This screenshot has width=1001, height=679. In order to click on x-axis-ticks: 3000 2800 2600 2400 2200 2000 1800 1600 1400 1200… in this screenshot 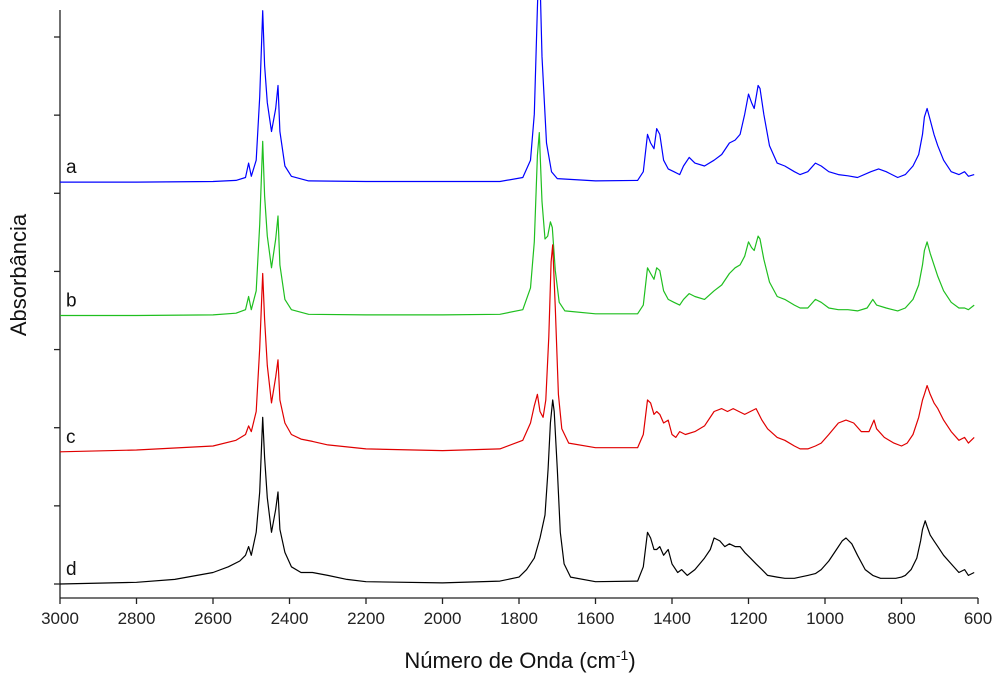, I will do `click(516, 613)`.